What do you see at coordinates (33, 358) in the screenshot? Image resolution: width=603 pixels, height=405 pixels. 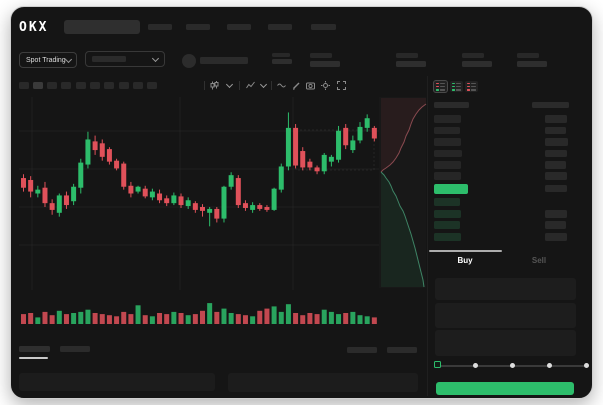 I see `bottom-tab-underline` at bounding box center [33, 358].